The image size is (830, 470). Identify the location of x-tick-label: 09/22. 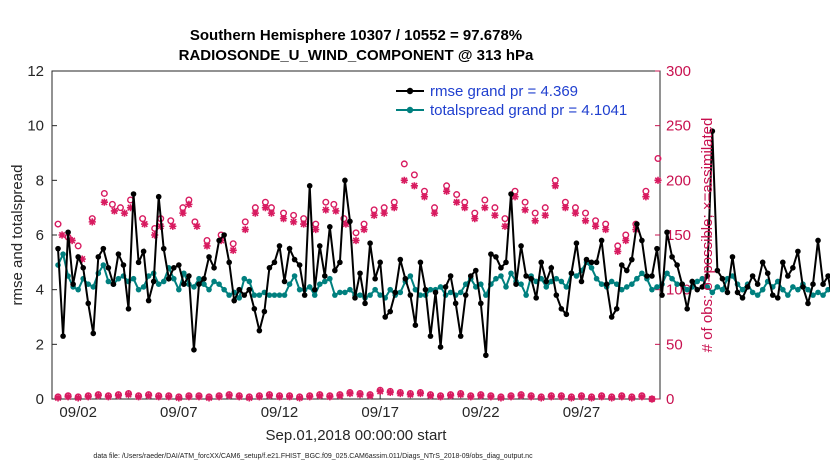
(481, 412).